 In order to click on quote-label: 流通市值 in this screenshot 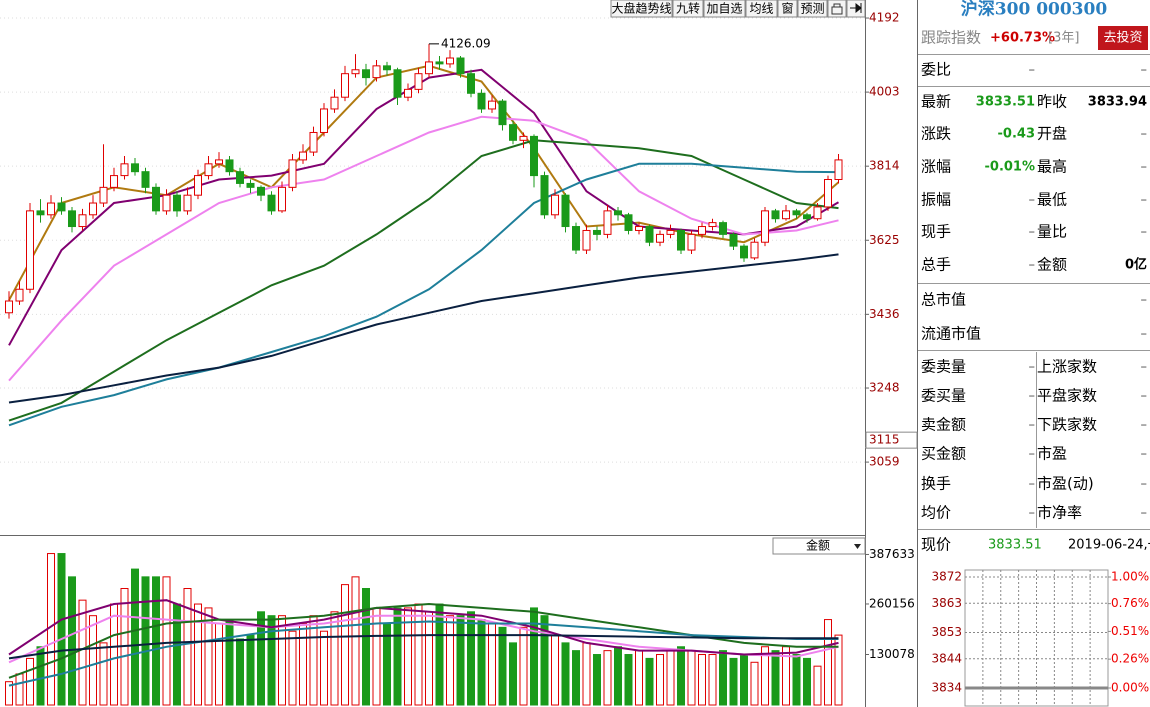, I will do `click(951, 334)`.